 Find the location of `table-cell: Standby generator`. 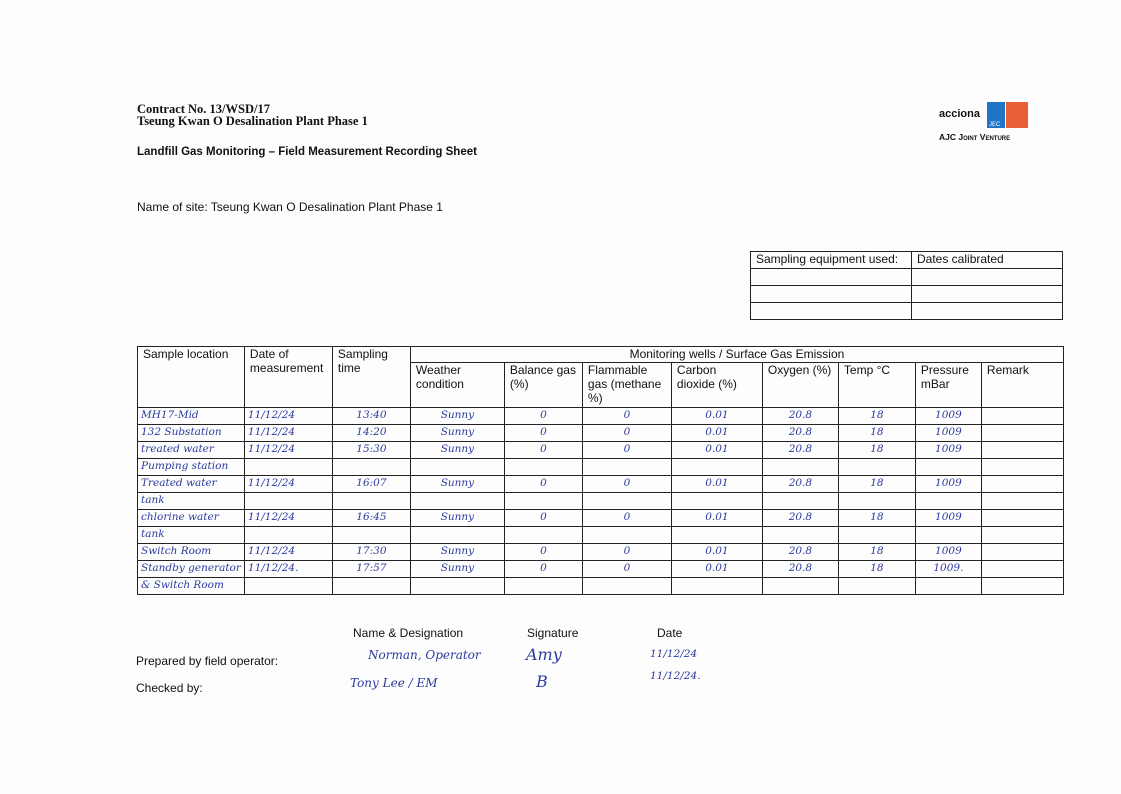

table-cell: Standby generator is located at coordinates (191, 569).